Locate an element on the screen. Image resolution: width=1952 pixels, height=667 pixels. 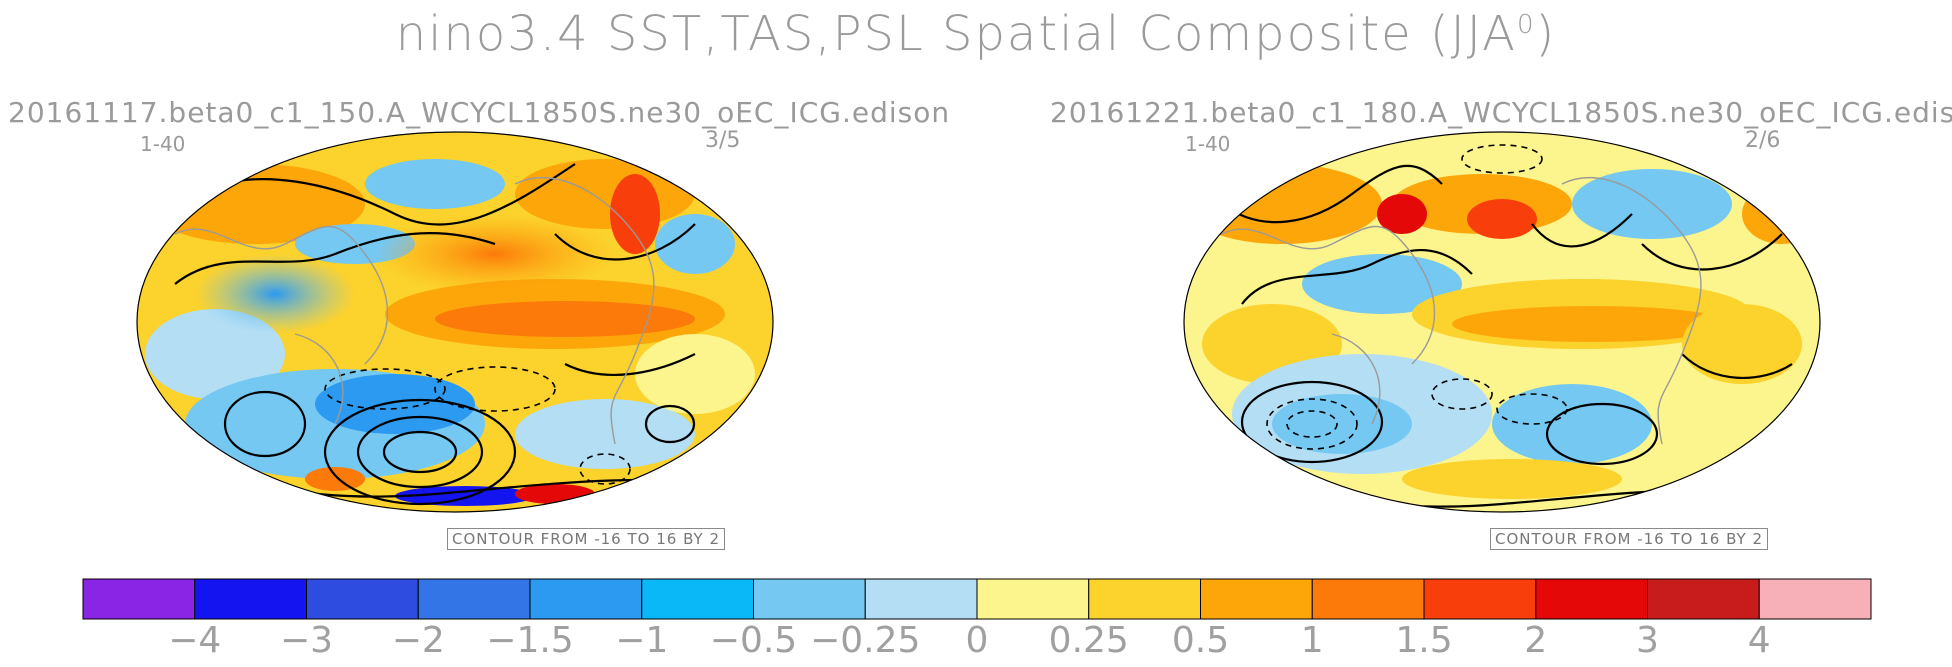
colorbar-tick-label: −0.5 is located at coordinates (753, 640).